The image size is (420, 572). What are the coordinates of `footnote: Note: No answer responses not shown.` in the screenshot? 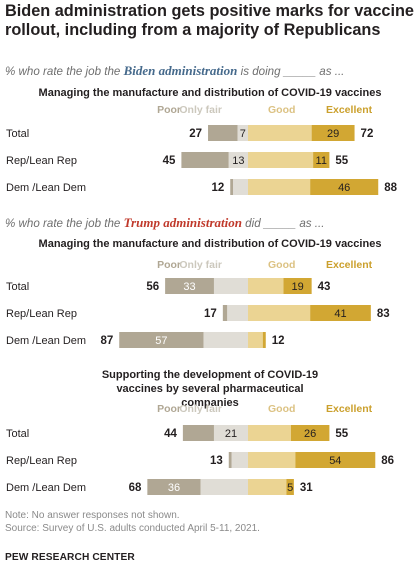 It's located at (92, 515).